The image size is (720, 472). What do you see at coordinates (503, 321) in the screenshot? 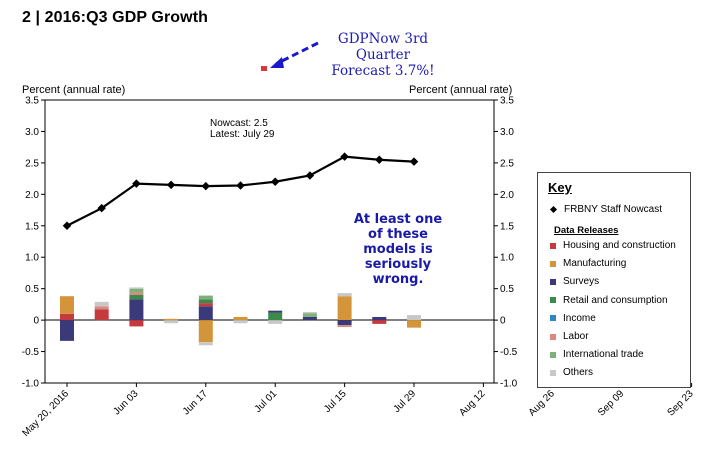
I see `y-tick-label: 0` at bounding box center [503, 321].